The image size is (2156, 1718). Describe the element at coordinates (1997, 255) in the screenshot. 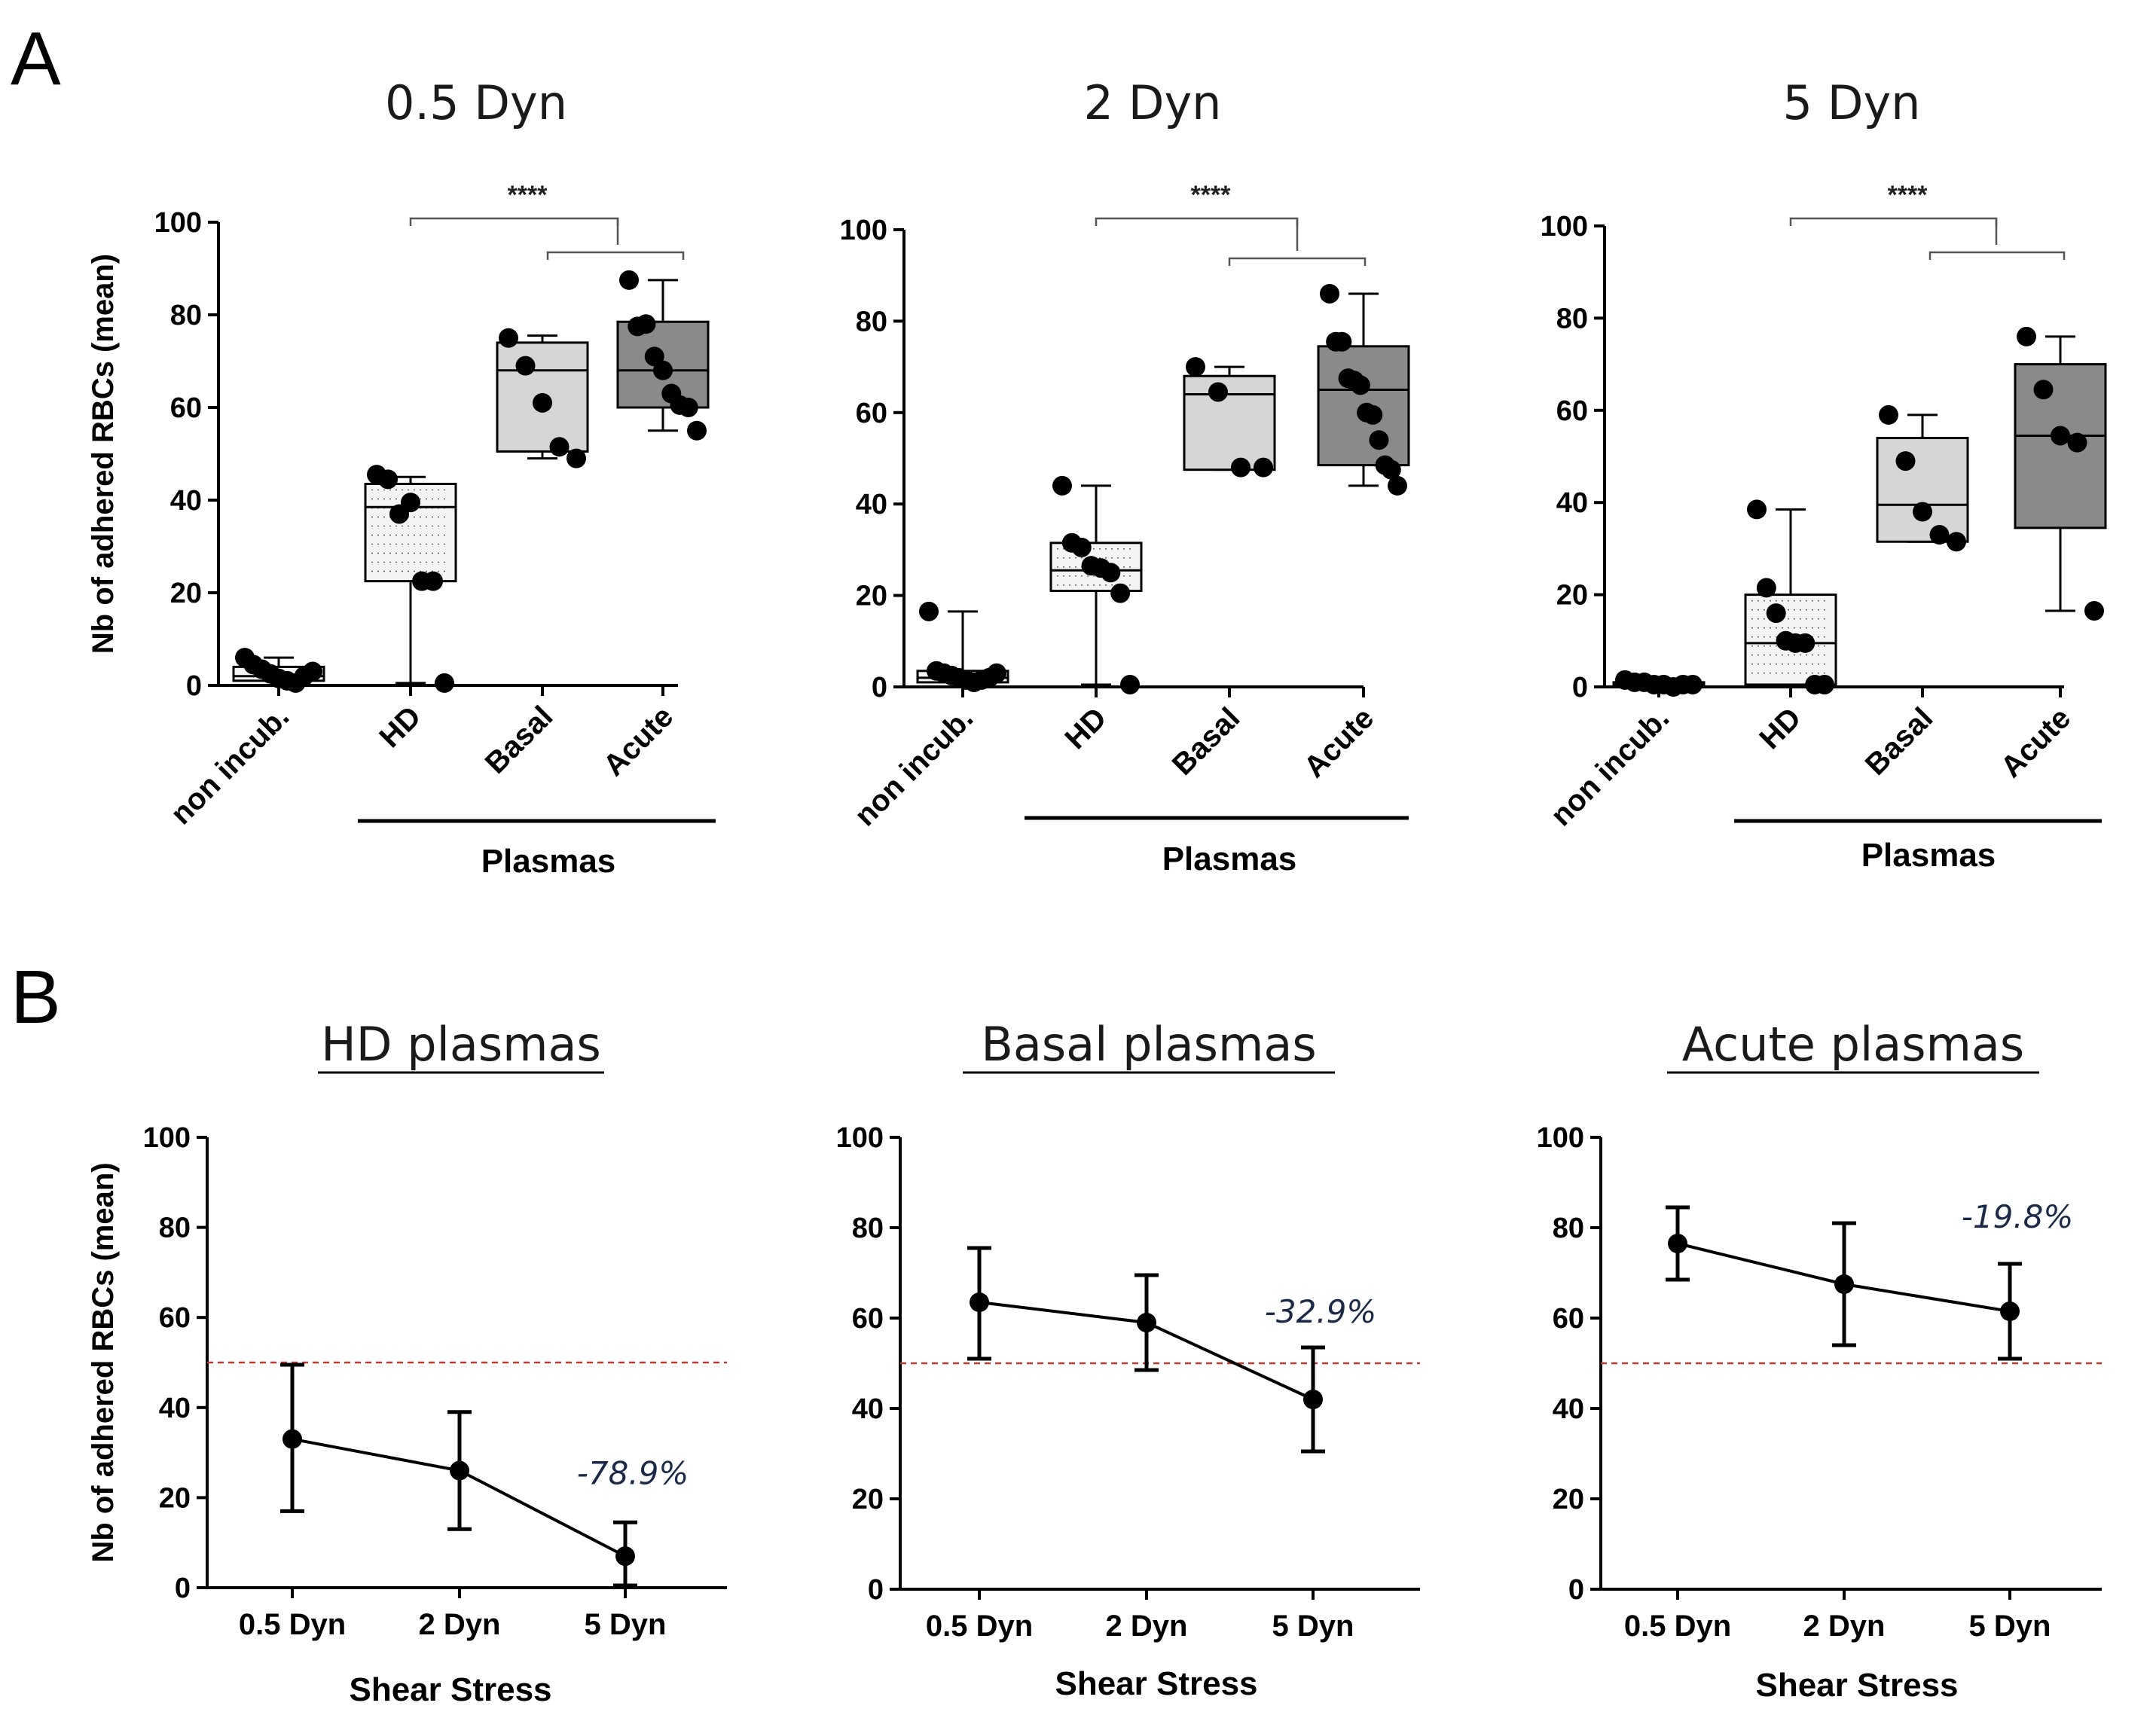

I see `significance-bracket-low` at that location.